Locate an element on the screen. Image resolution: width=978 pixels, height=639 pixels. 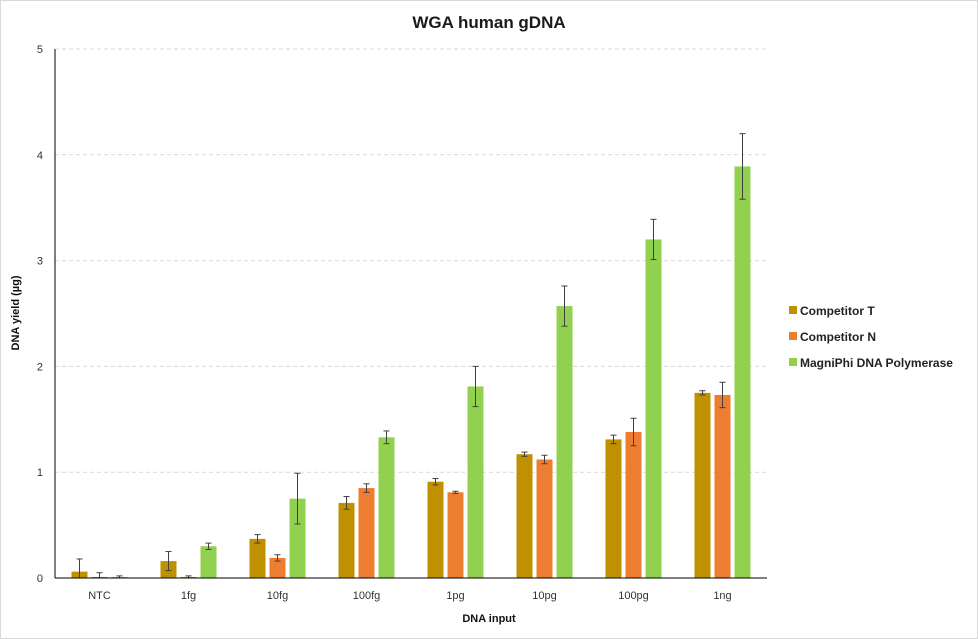
x-tick-label-5: 10pg is located at coordinates (544, 596).